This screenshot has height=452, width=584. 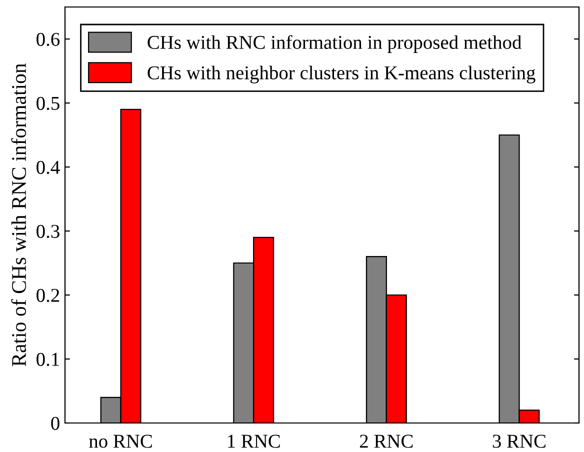 What do you see at coordinates (335, 44) in the screenshot?
I see `legend-label: CHs with RNC information in proposed method` at bounding box center [335, 44].